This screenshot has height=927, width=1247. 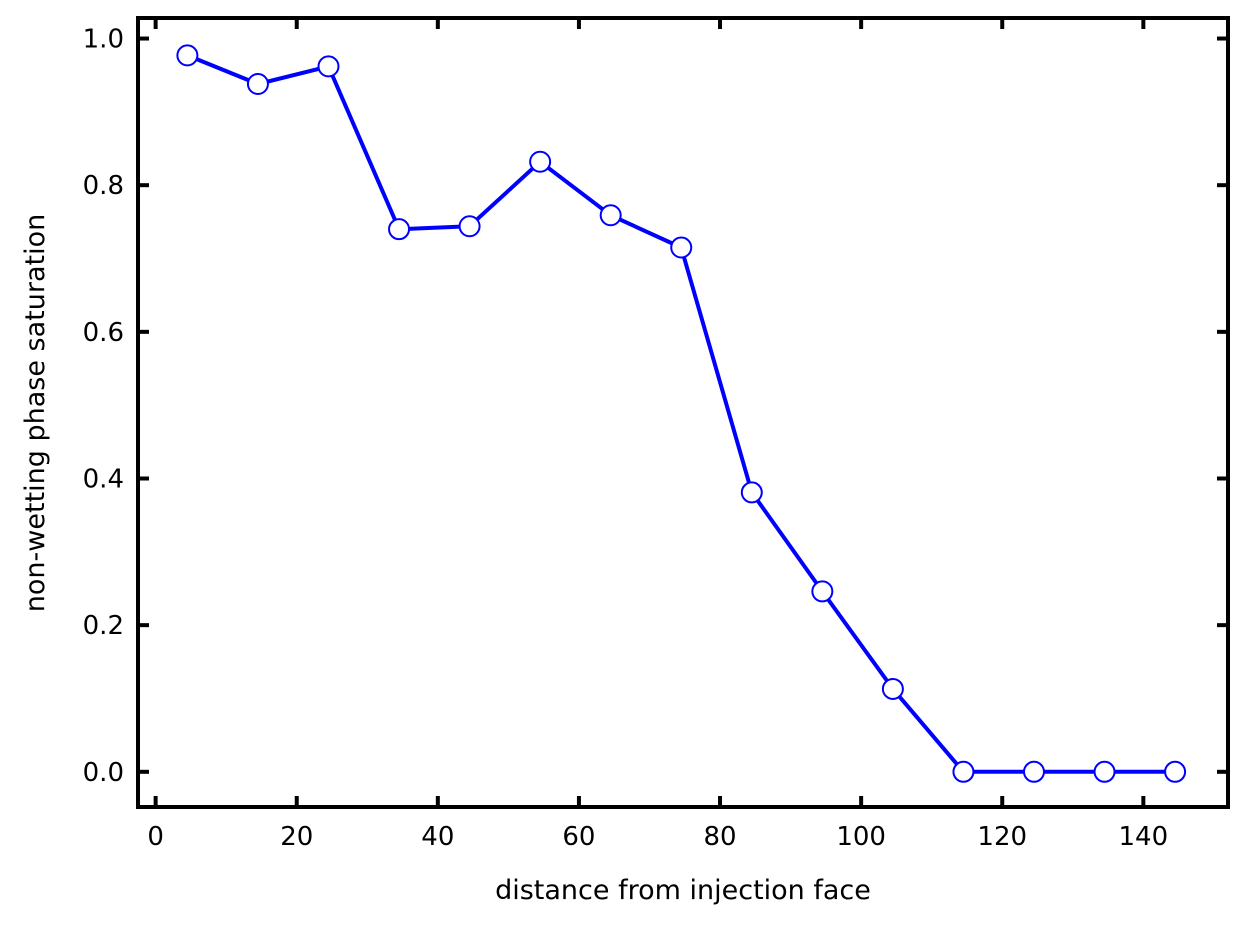 What do you see at coordinates (1144, 837) in the screenshot?
I see `x-tick-label: 140` at bounding box center [1144, 837].